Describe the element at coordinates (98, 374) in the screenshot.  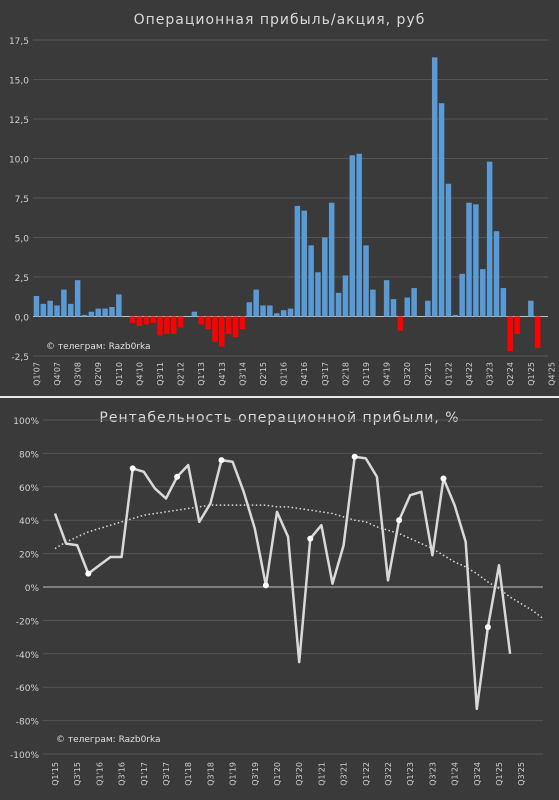
I see `x-tick-label: Q2'09` at that location.